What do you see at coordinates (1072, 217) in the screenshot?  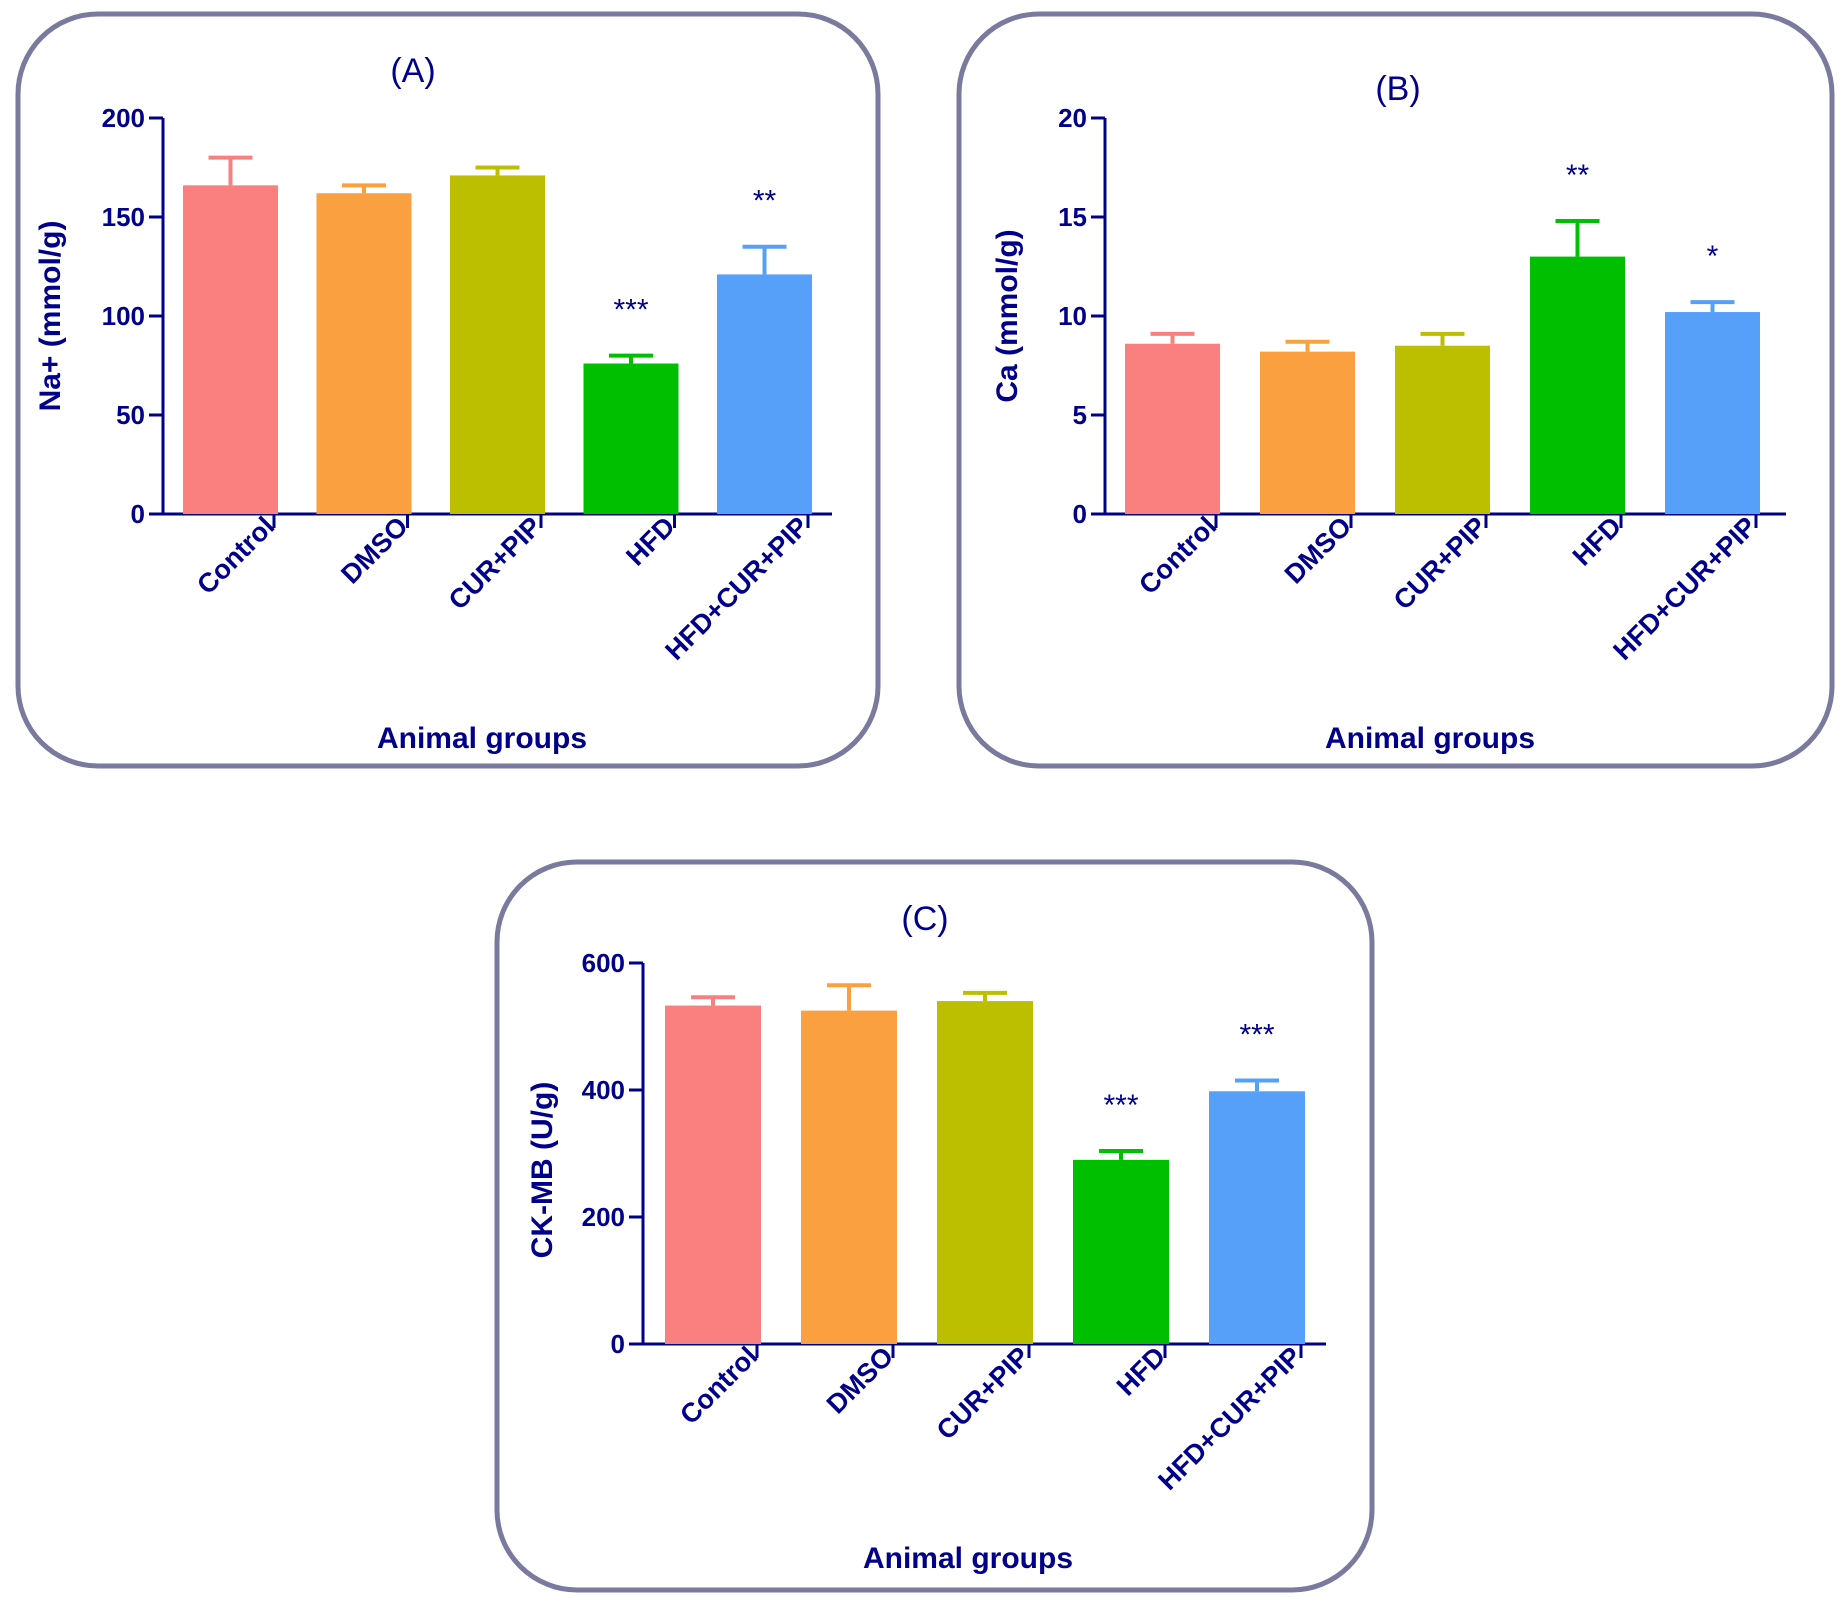 I see `panel-b-ytick-label: 15` at bounding box center [1072, 217].